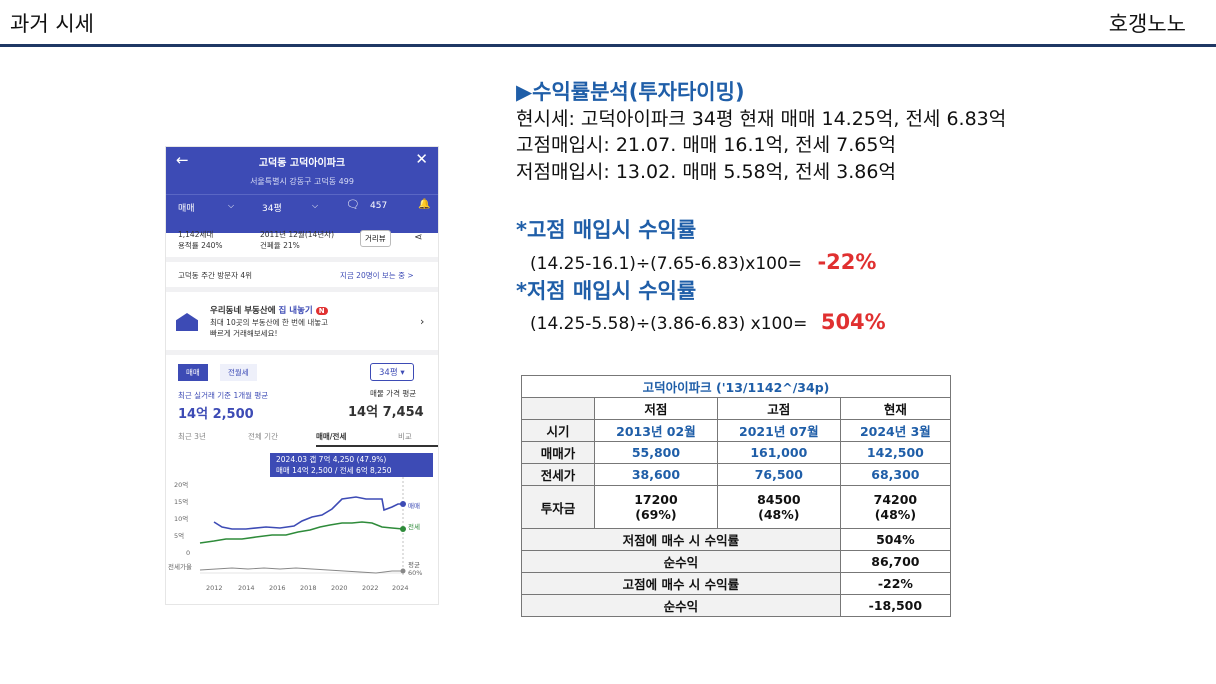 The image size is (1216, 684). Describe the element at coordinates (331, 459) in the screenshot. I see `tooltip-gap: 2024.03 갭 7억 4,250 (47.9%)` at that location.